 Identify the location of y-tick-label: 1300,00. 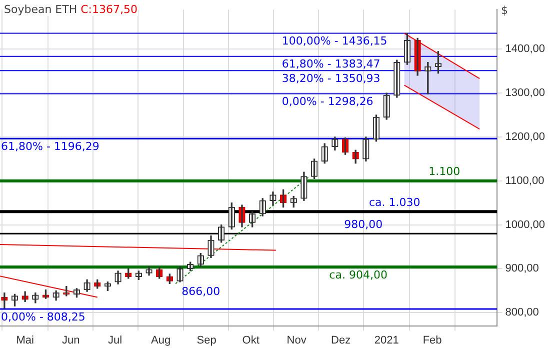
(525, 93).